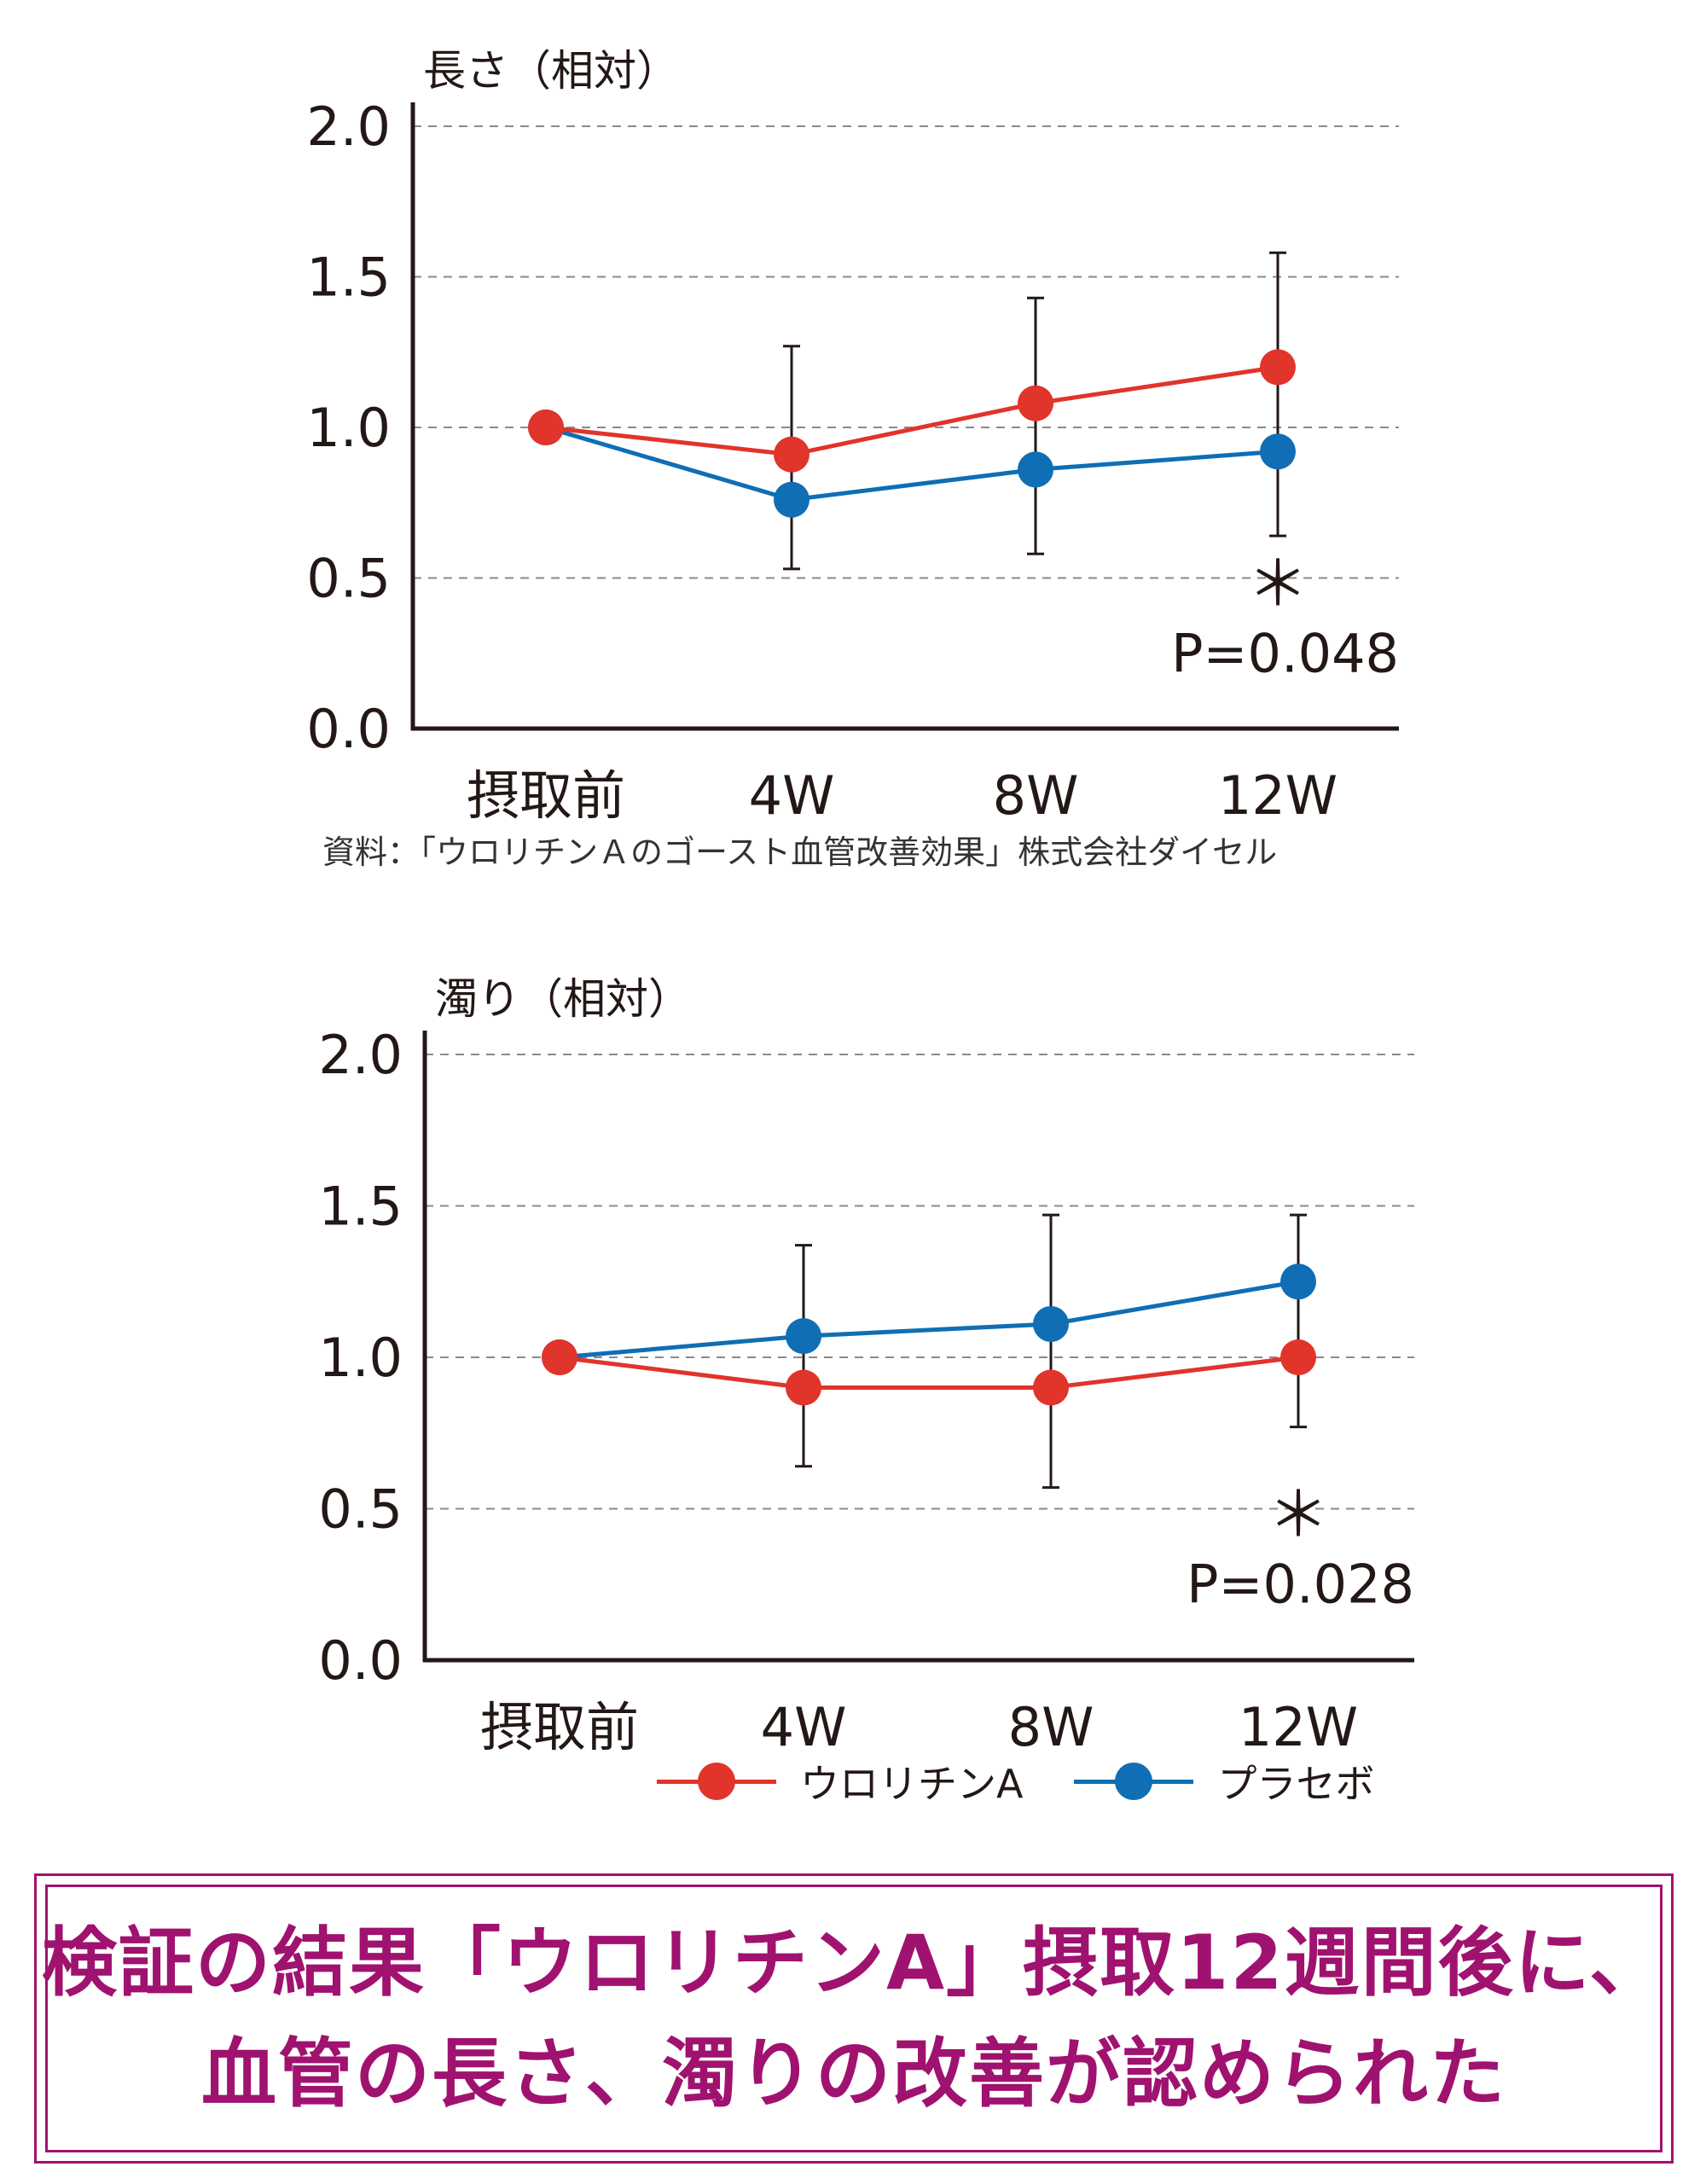 The height and width of the screenshot is (2184, 1706). Describe the element at coordinates (854, 1963) in the screenshot. I see `conclusion-line-1: 検証の結果「ウロリチンA」摂取12週間後に、` at that location.